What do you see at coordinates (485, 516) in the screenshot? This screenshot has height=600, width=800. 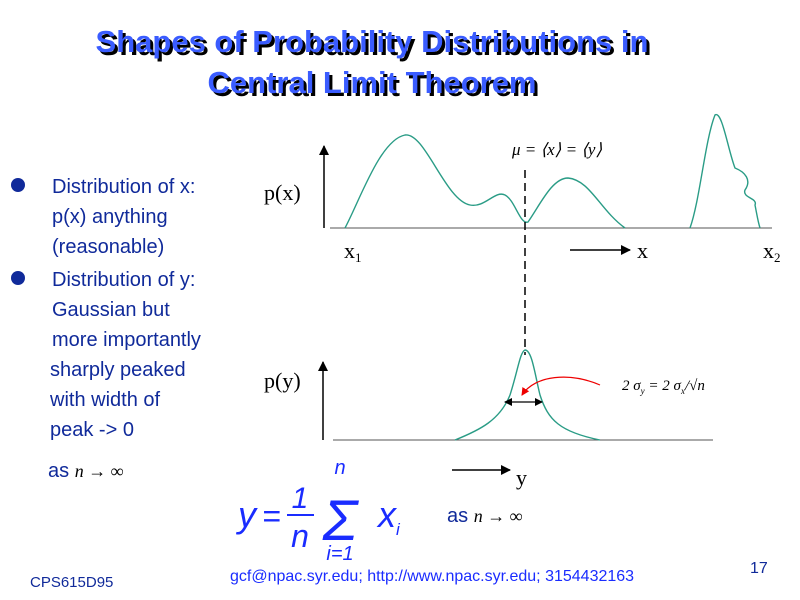 I see `formula-note: as n → ∞` at bounding box center [485, 516].